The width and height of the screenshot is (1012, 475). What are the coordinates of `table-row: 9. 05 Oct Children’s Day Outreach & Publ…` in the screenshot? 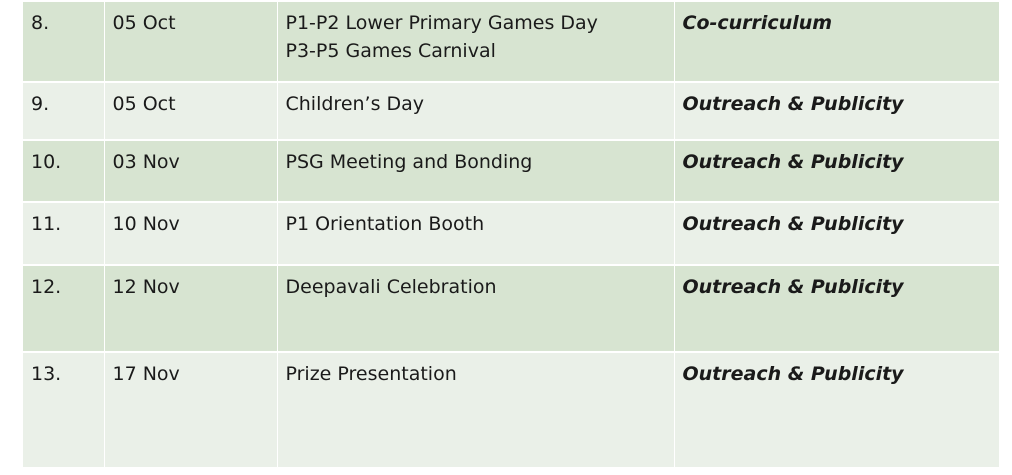 It's located at (511, 111).